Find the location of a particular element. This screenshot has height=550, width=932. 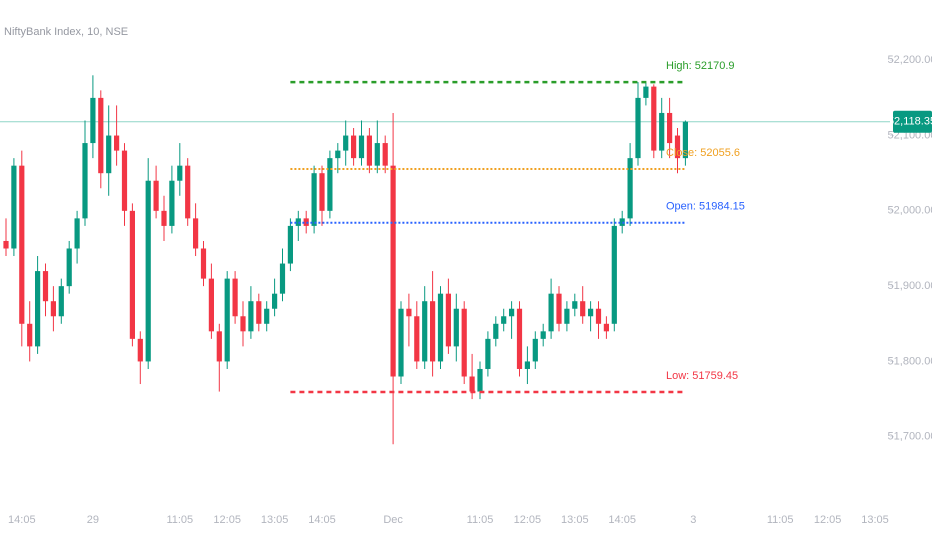

x-tick-label: 29 is located at coordinates (93, 520).